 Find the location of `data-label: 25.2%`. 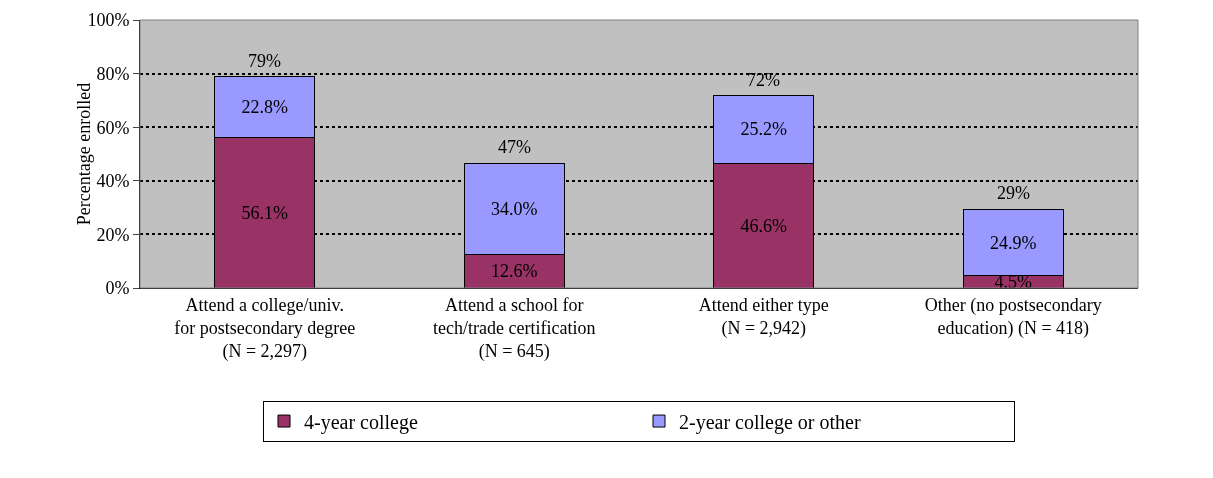

data-label: 25.2% is located at coordinates (763, 129).